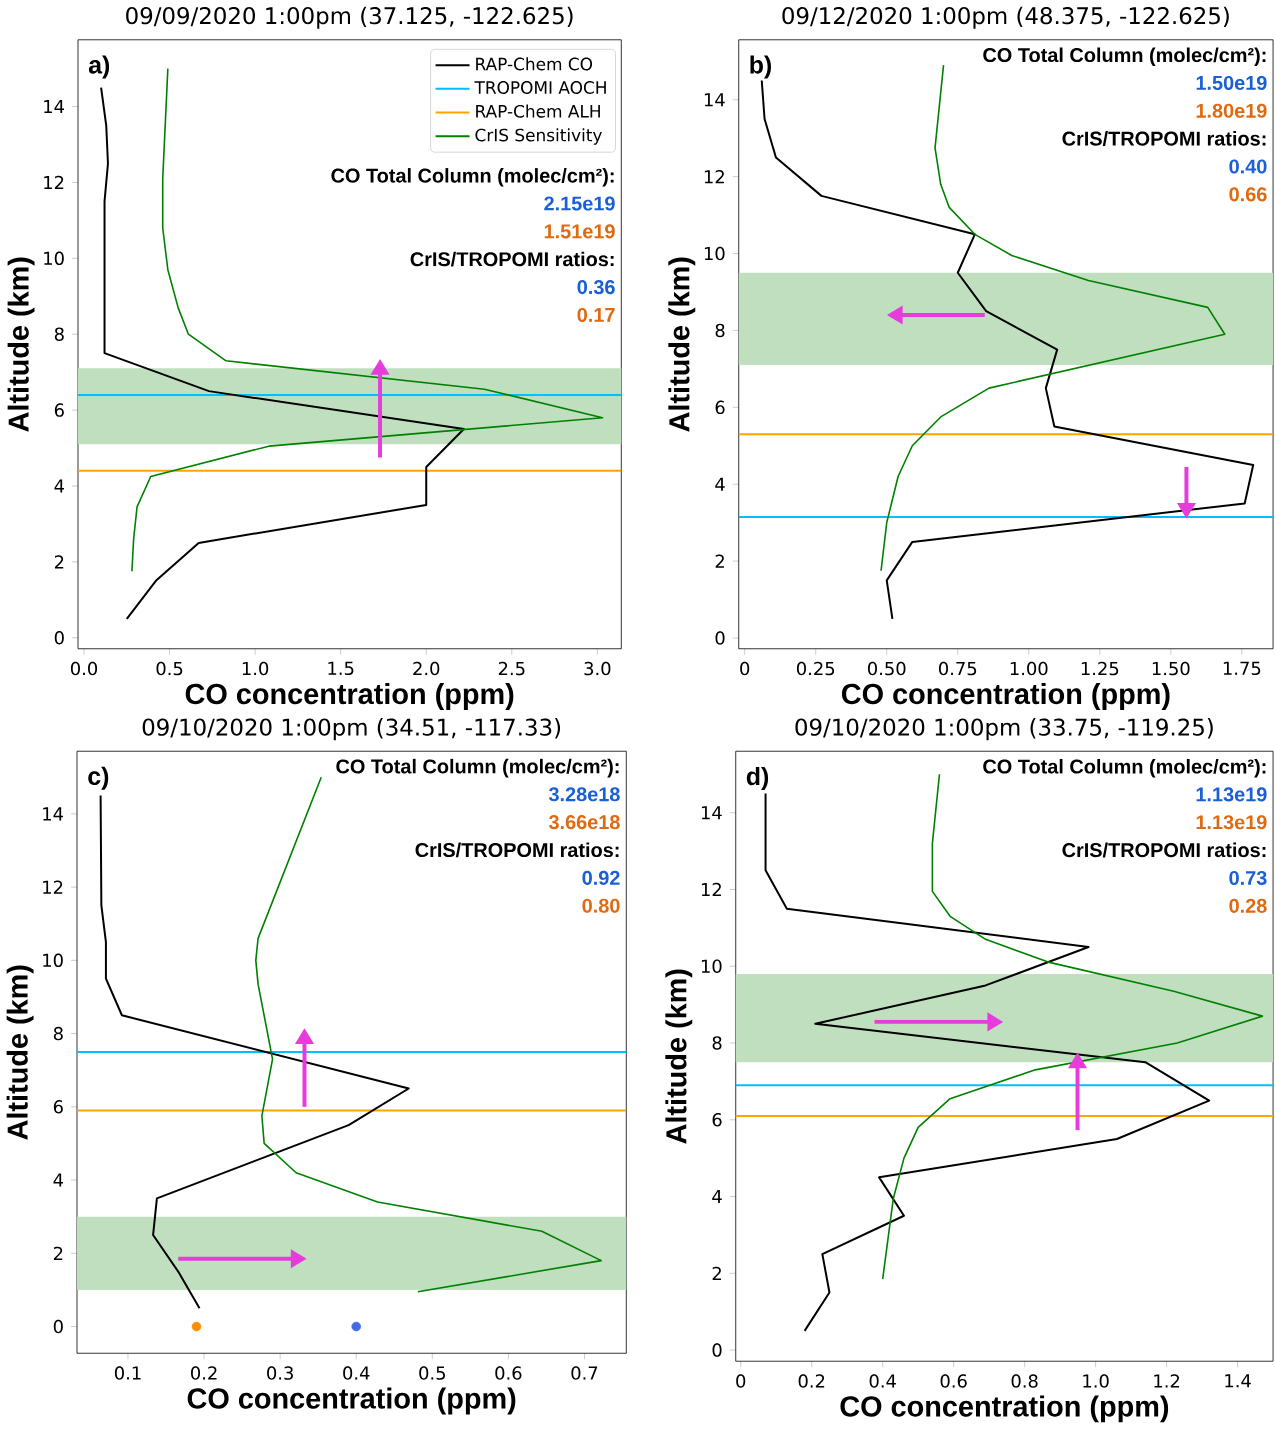 The width and height of the screenshot is (1275, 1429). Describe the element at coordinates (584, 1373) in the screenshot. I see `x-tick-label: 0.7` at that location.